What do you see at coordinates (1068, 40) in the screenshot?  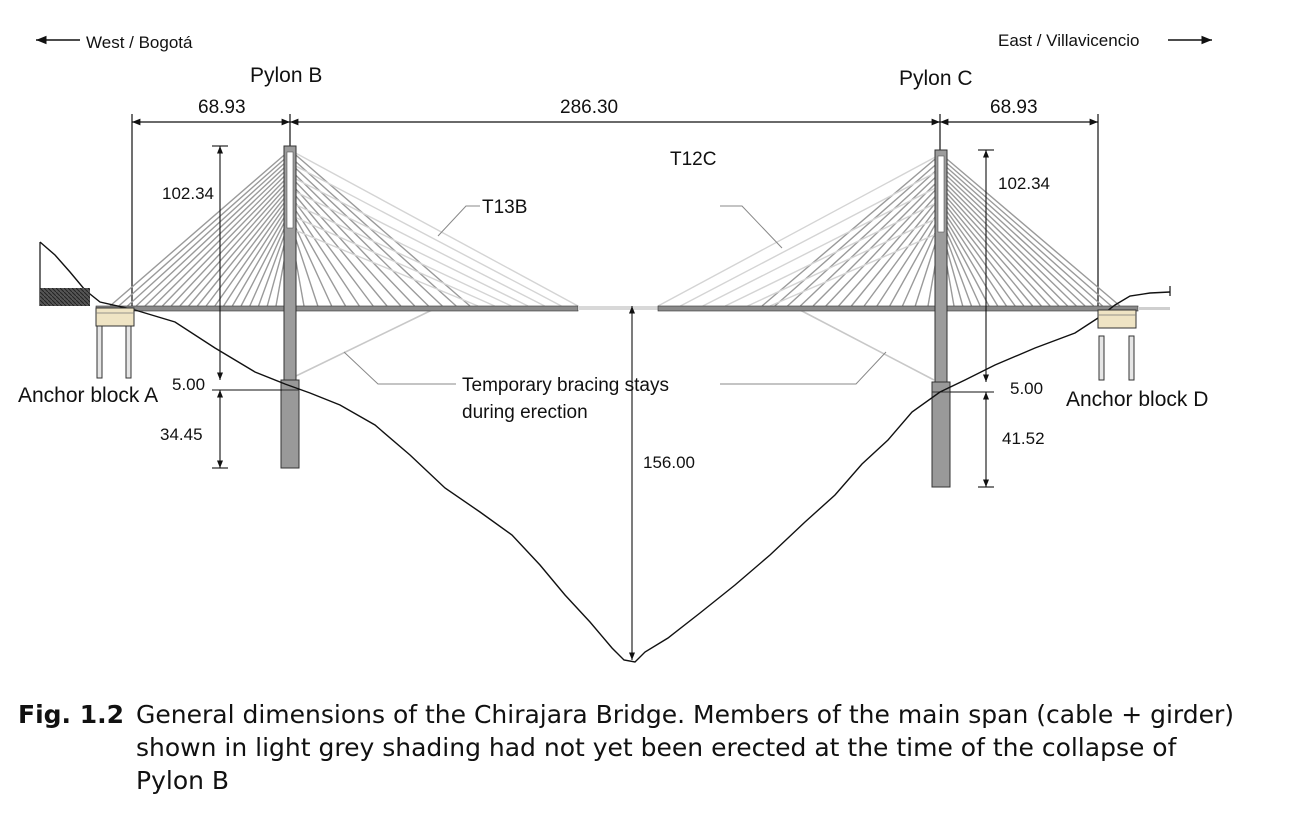 I see `east-direction-label: East / Villavicencio` at bounding box center [1068, 40].